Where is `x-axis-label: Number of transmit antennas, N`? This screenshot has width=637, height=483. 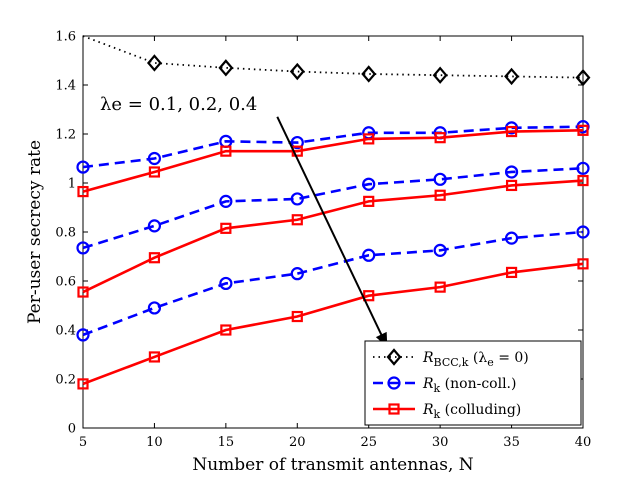
x-axis-label: Number of transmit antennas, N is located at coordinates (332, 465).